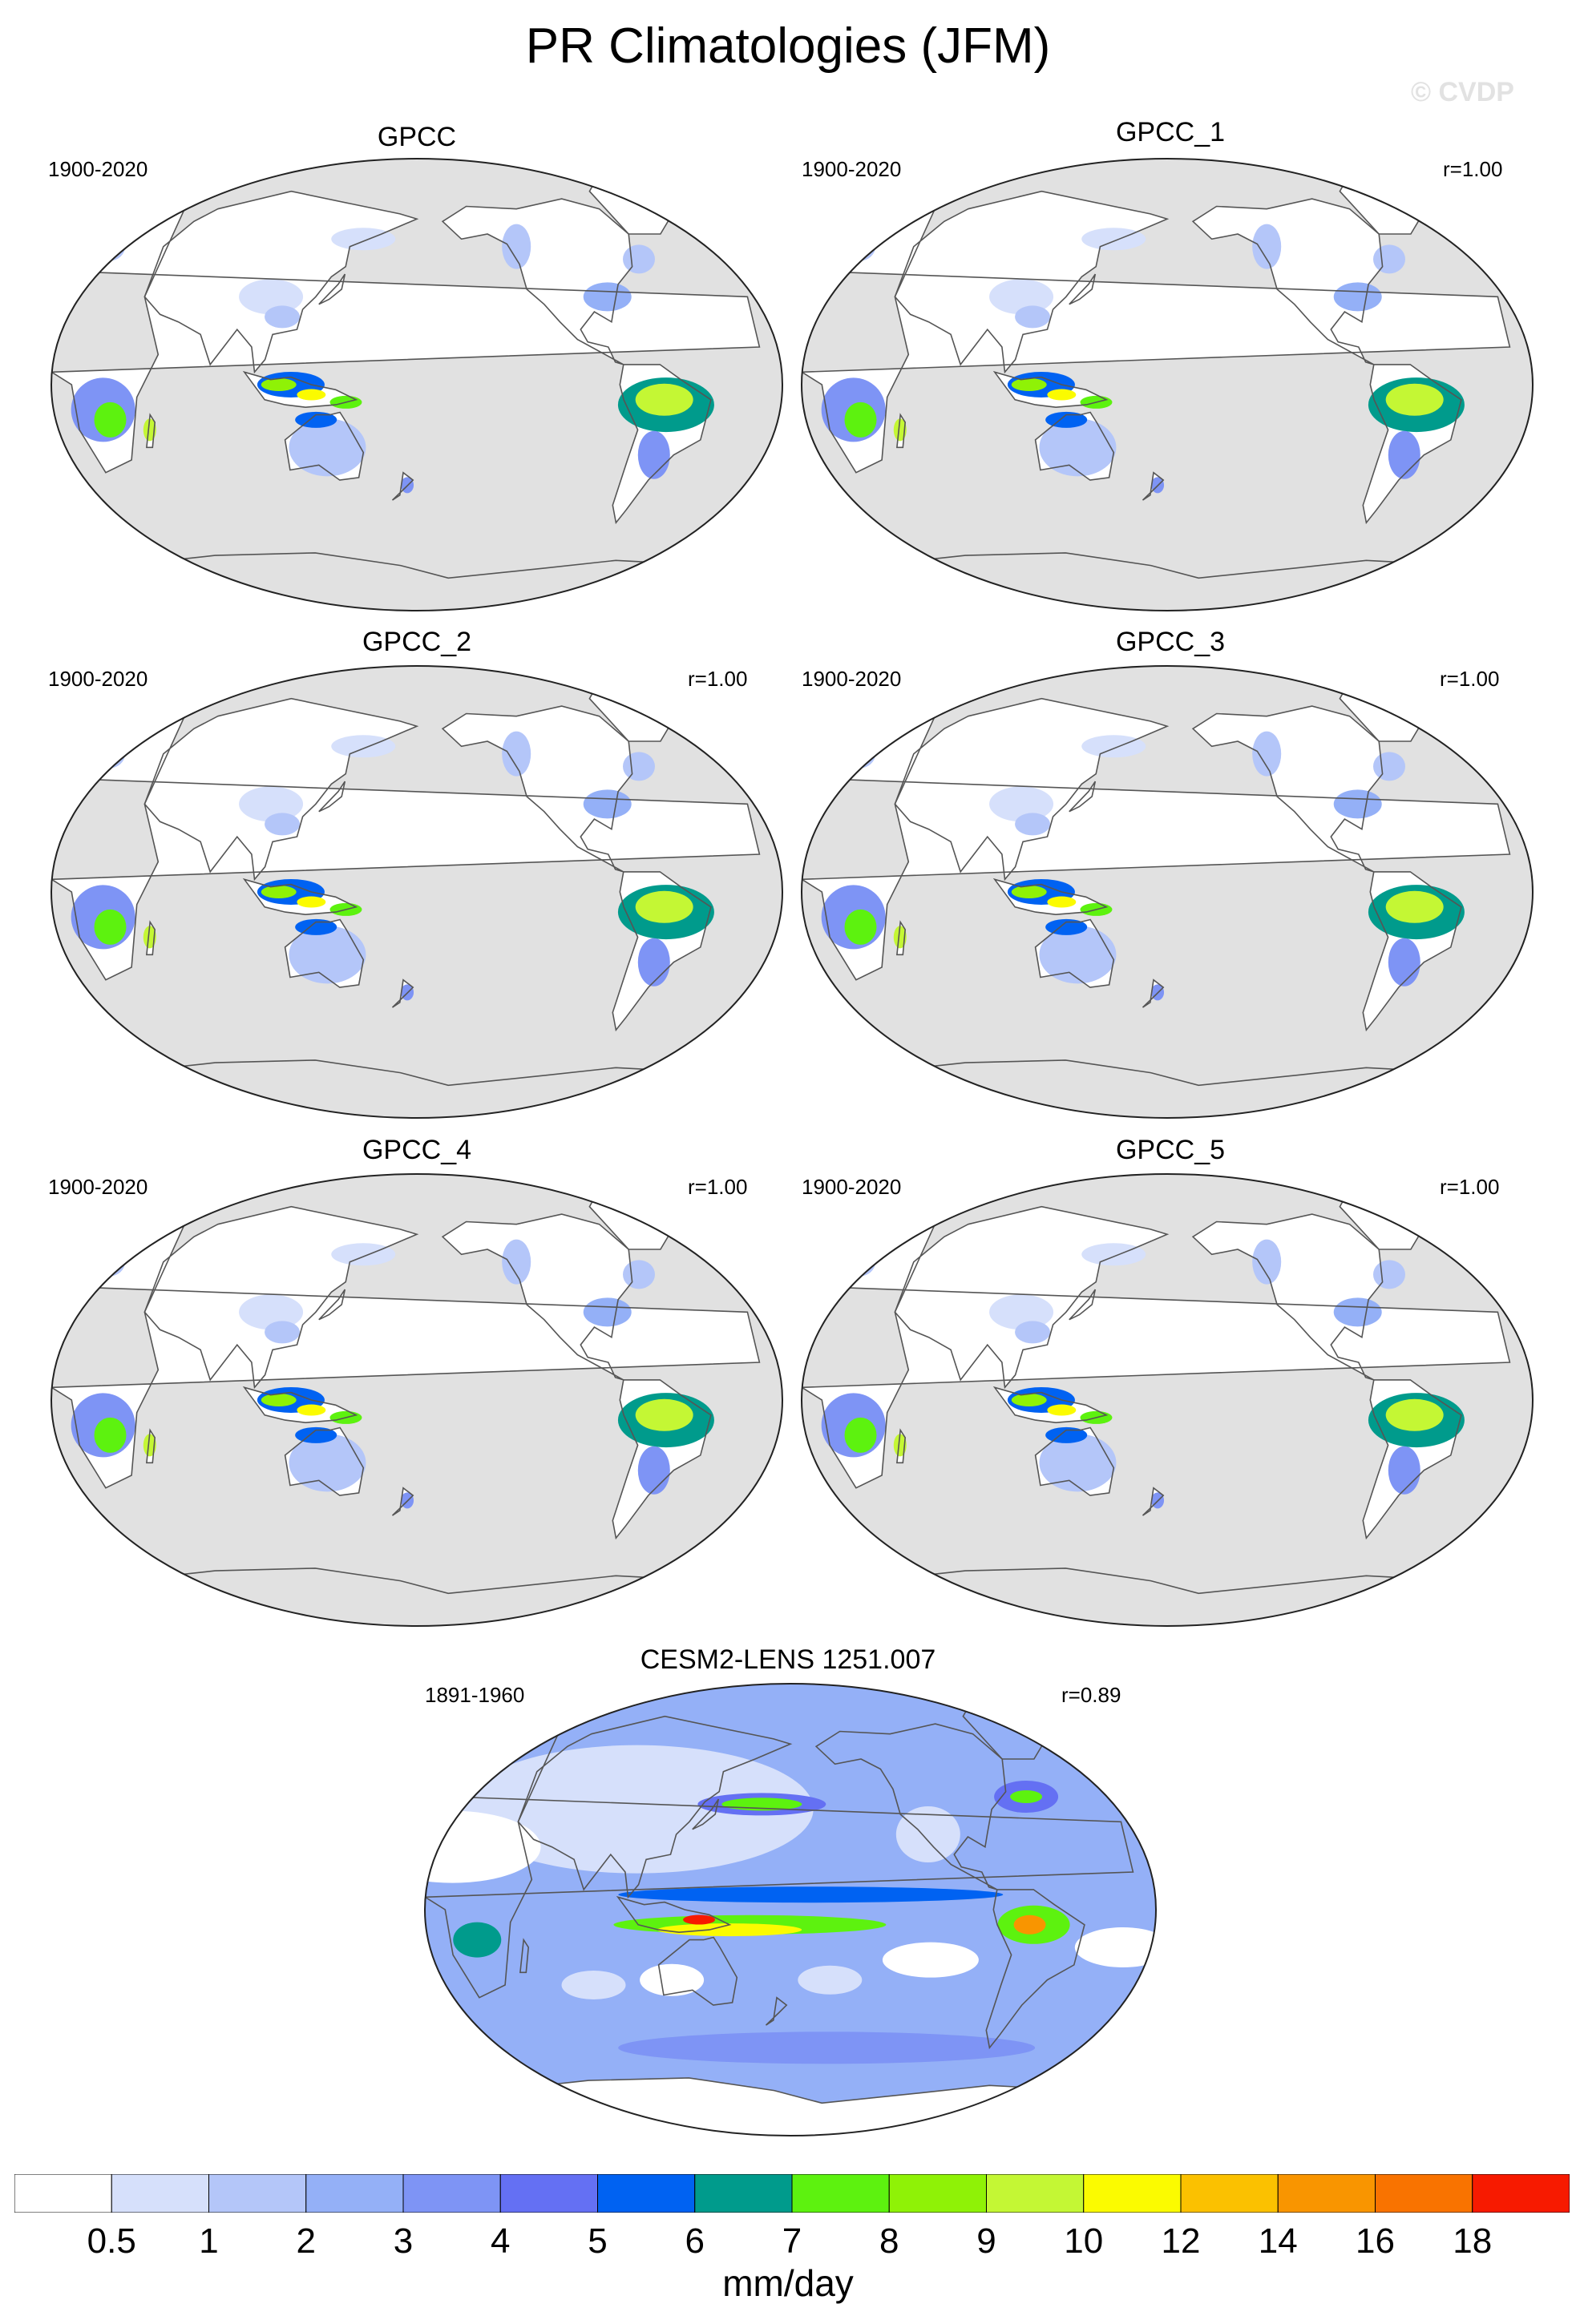 The image size is (1576, 2324). Describe the element at coordinates (1473, 2241) in the screenshot. I see `colorbar-tick-label: 18` at that location.